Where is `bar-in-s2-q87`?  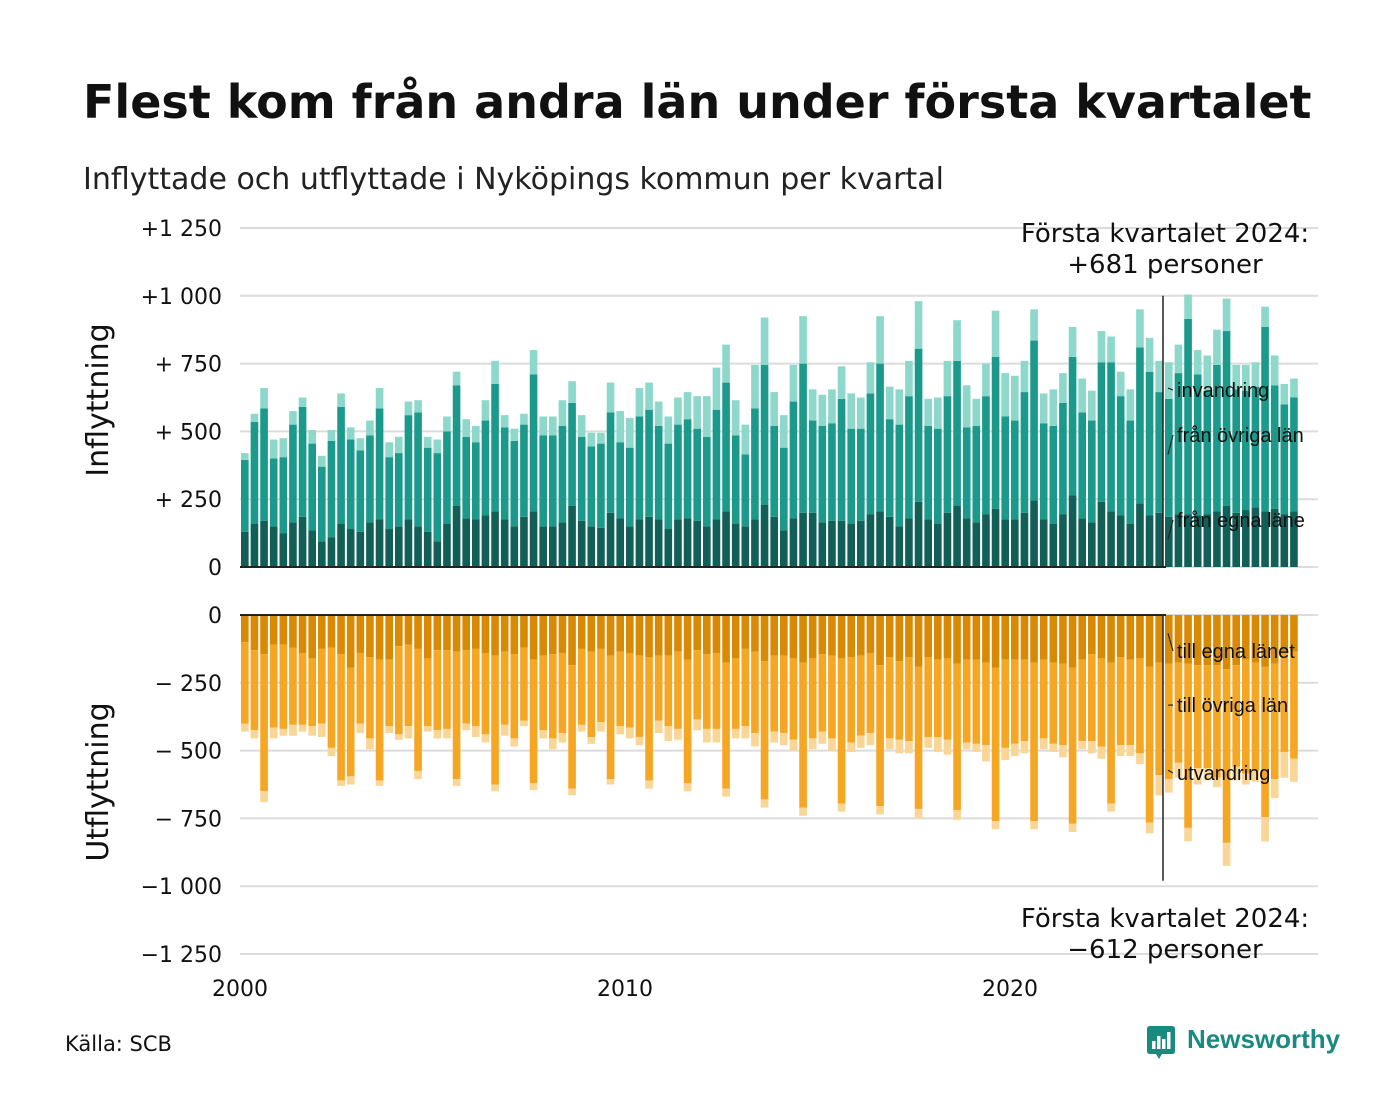
bar-in-s2-q87 is located at coordinates (1082, 395).